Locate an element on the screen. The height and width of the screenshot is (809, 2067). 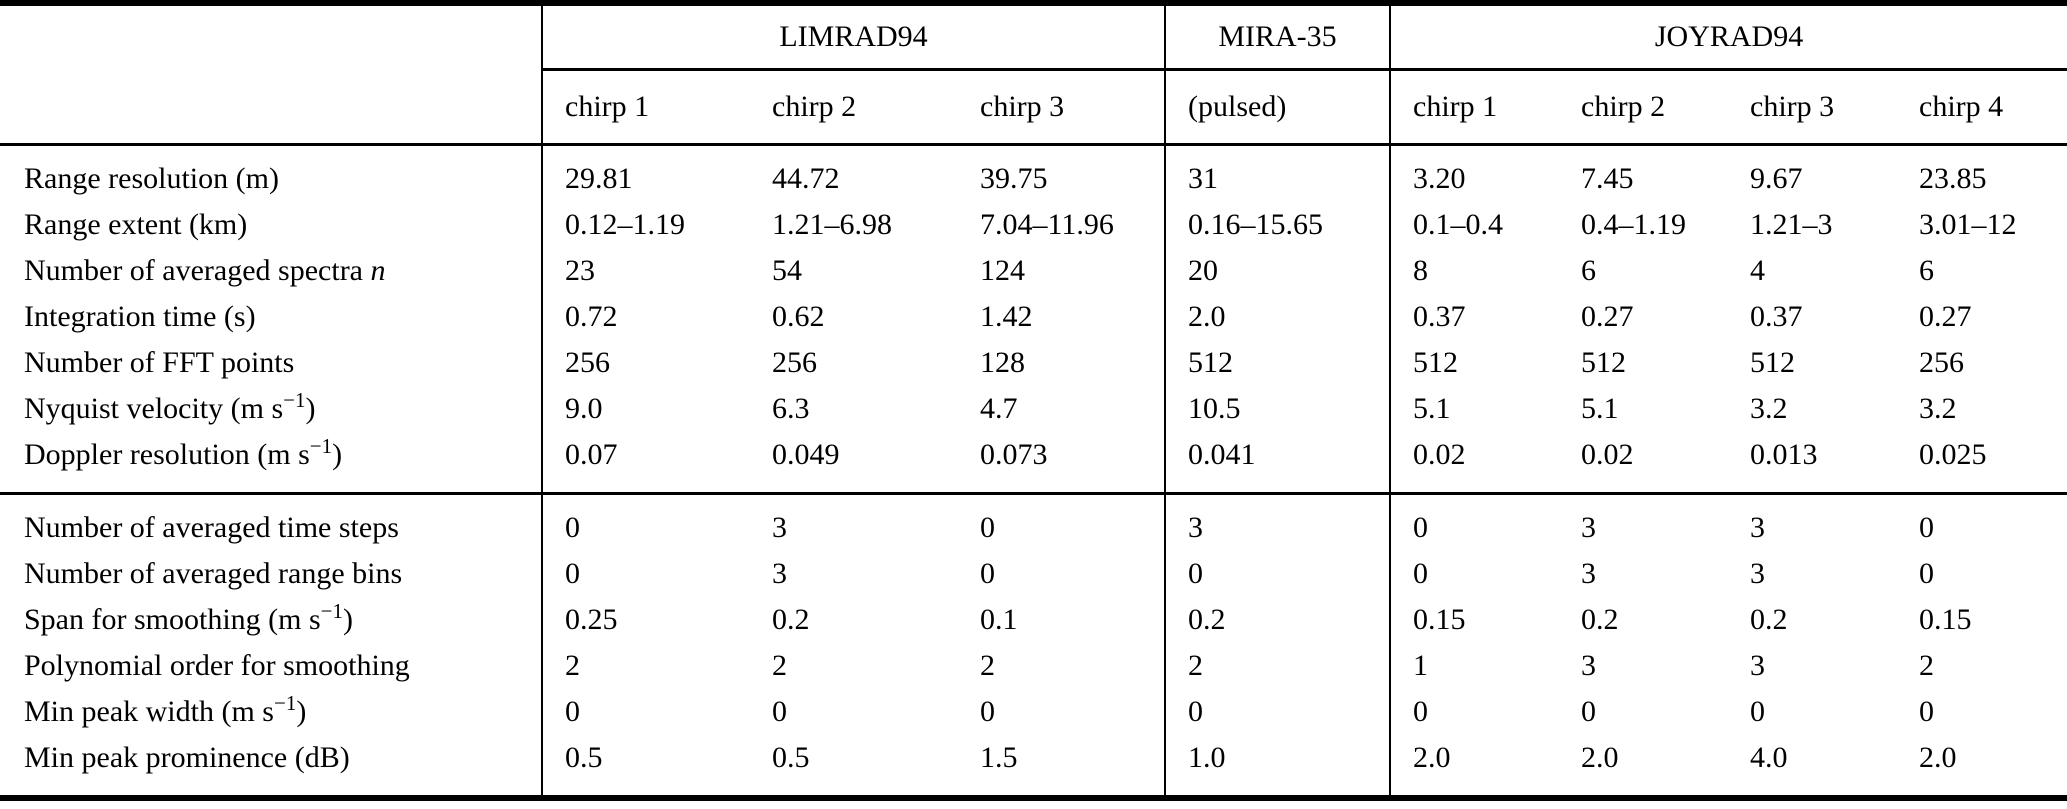
column-header-chirp-2: chirp 2 is located at coordinates (854, 107).